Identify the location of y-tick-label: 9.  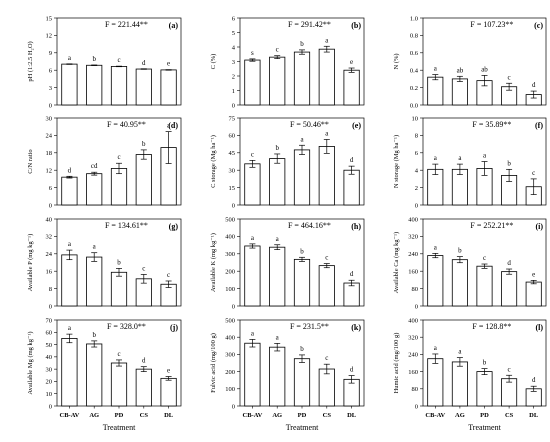
(50, 53).